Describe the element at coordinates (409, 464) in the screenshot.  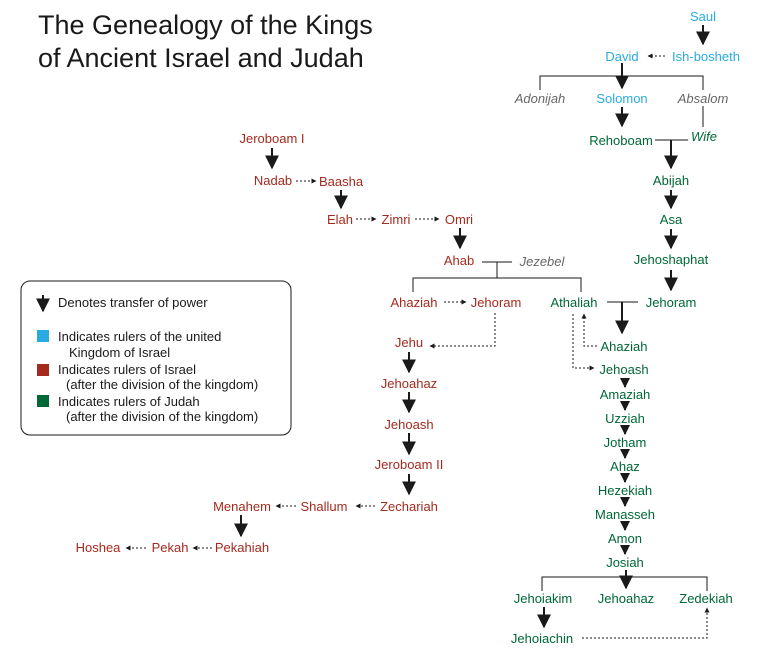
I see `king-jeroboam2: Jeroboam II` at that location.